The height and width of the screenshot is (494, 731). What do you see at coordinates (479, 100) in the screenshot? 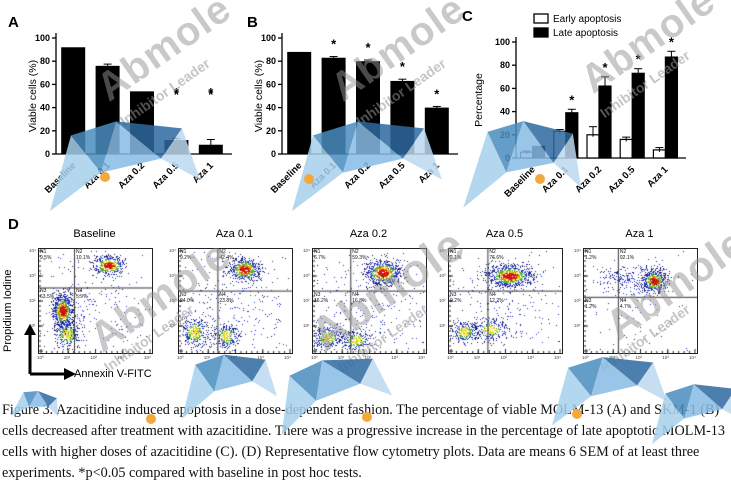
I see `y-axis-title: Percentage` at bounding box center [479, 100].